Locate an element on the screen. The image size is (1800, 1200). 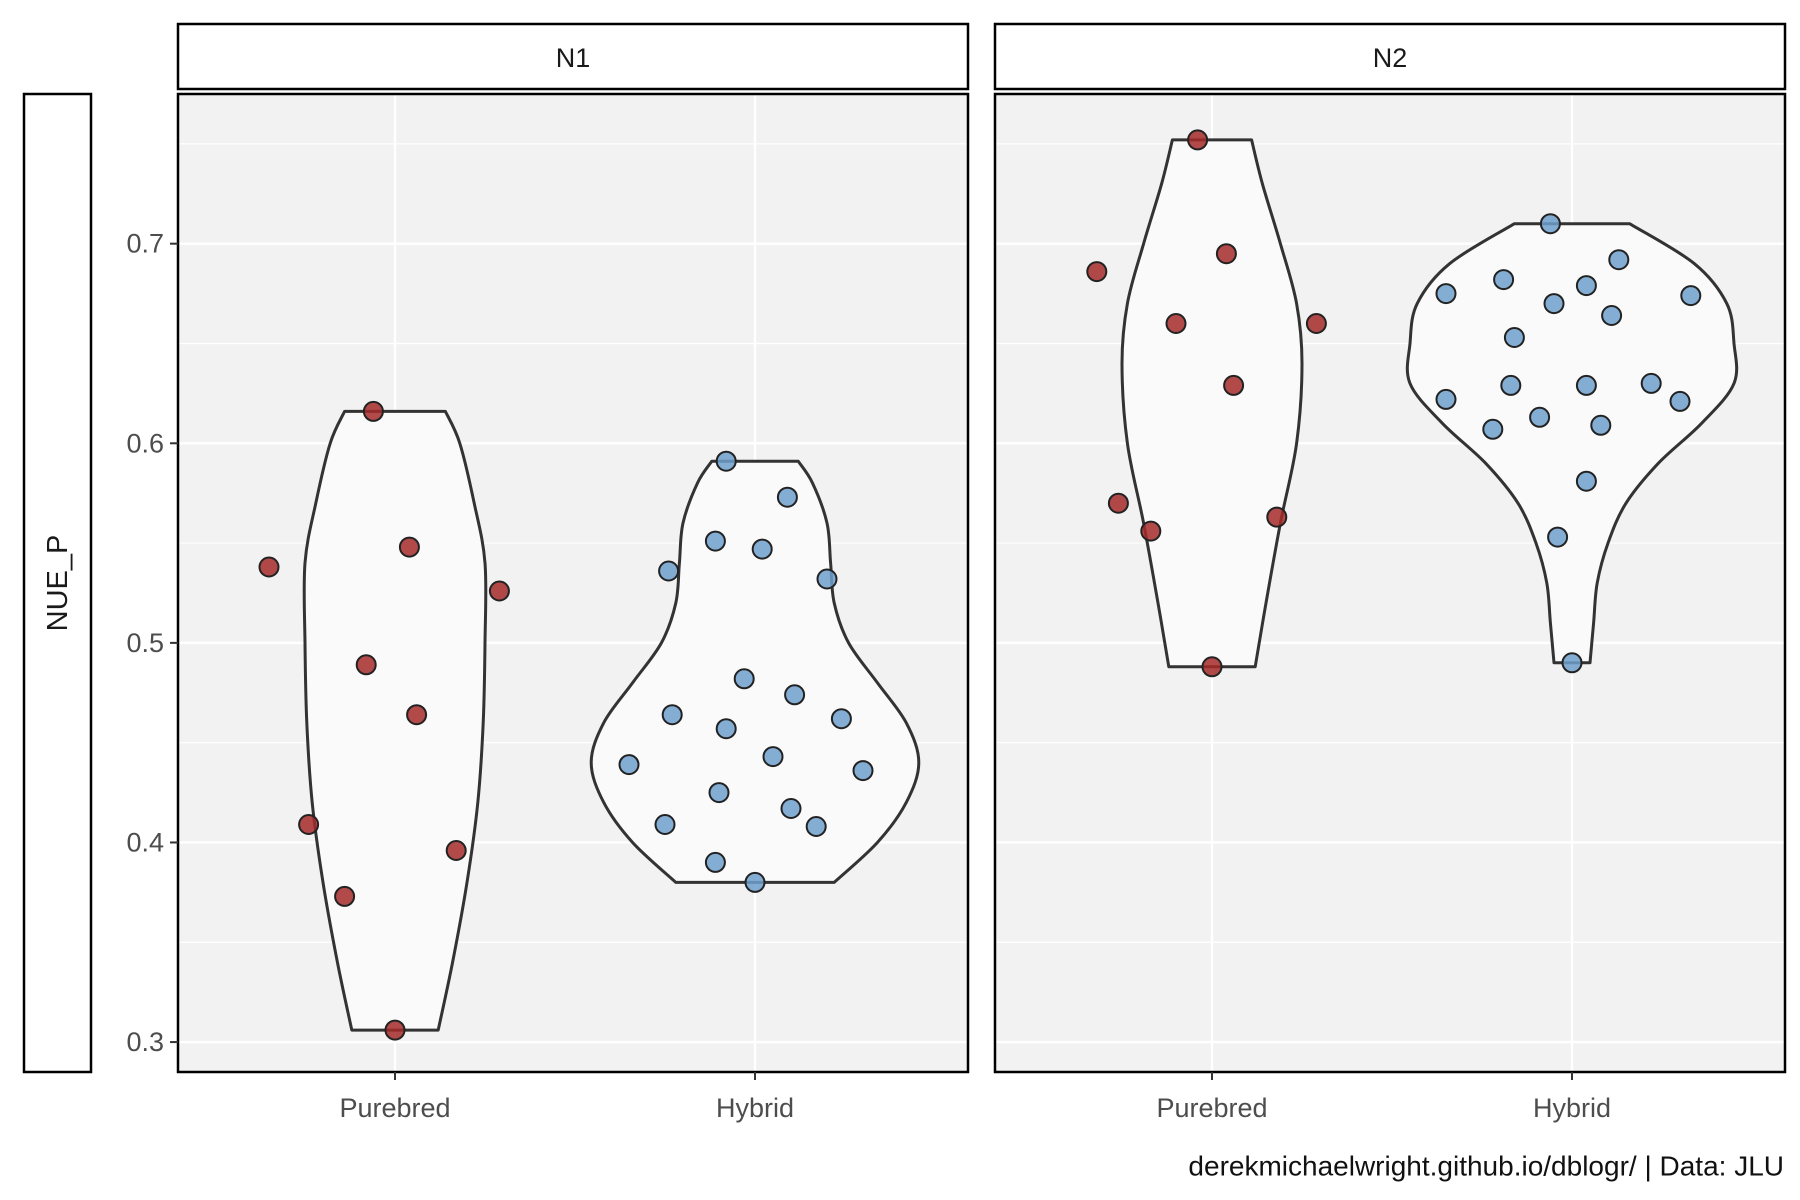
violin-n1-purebred is located at coordinates (395, 720).